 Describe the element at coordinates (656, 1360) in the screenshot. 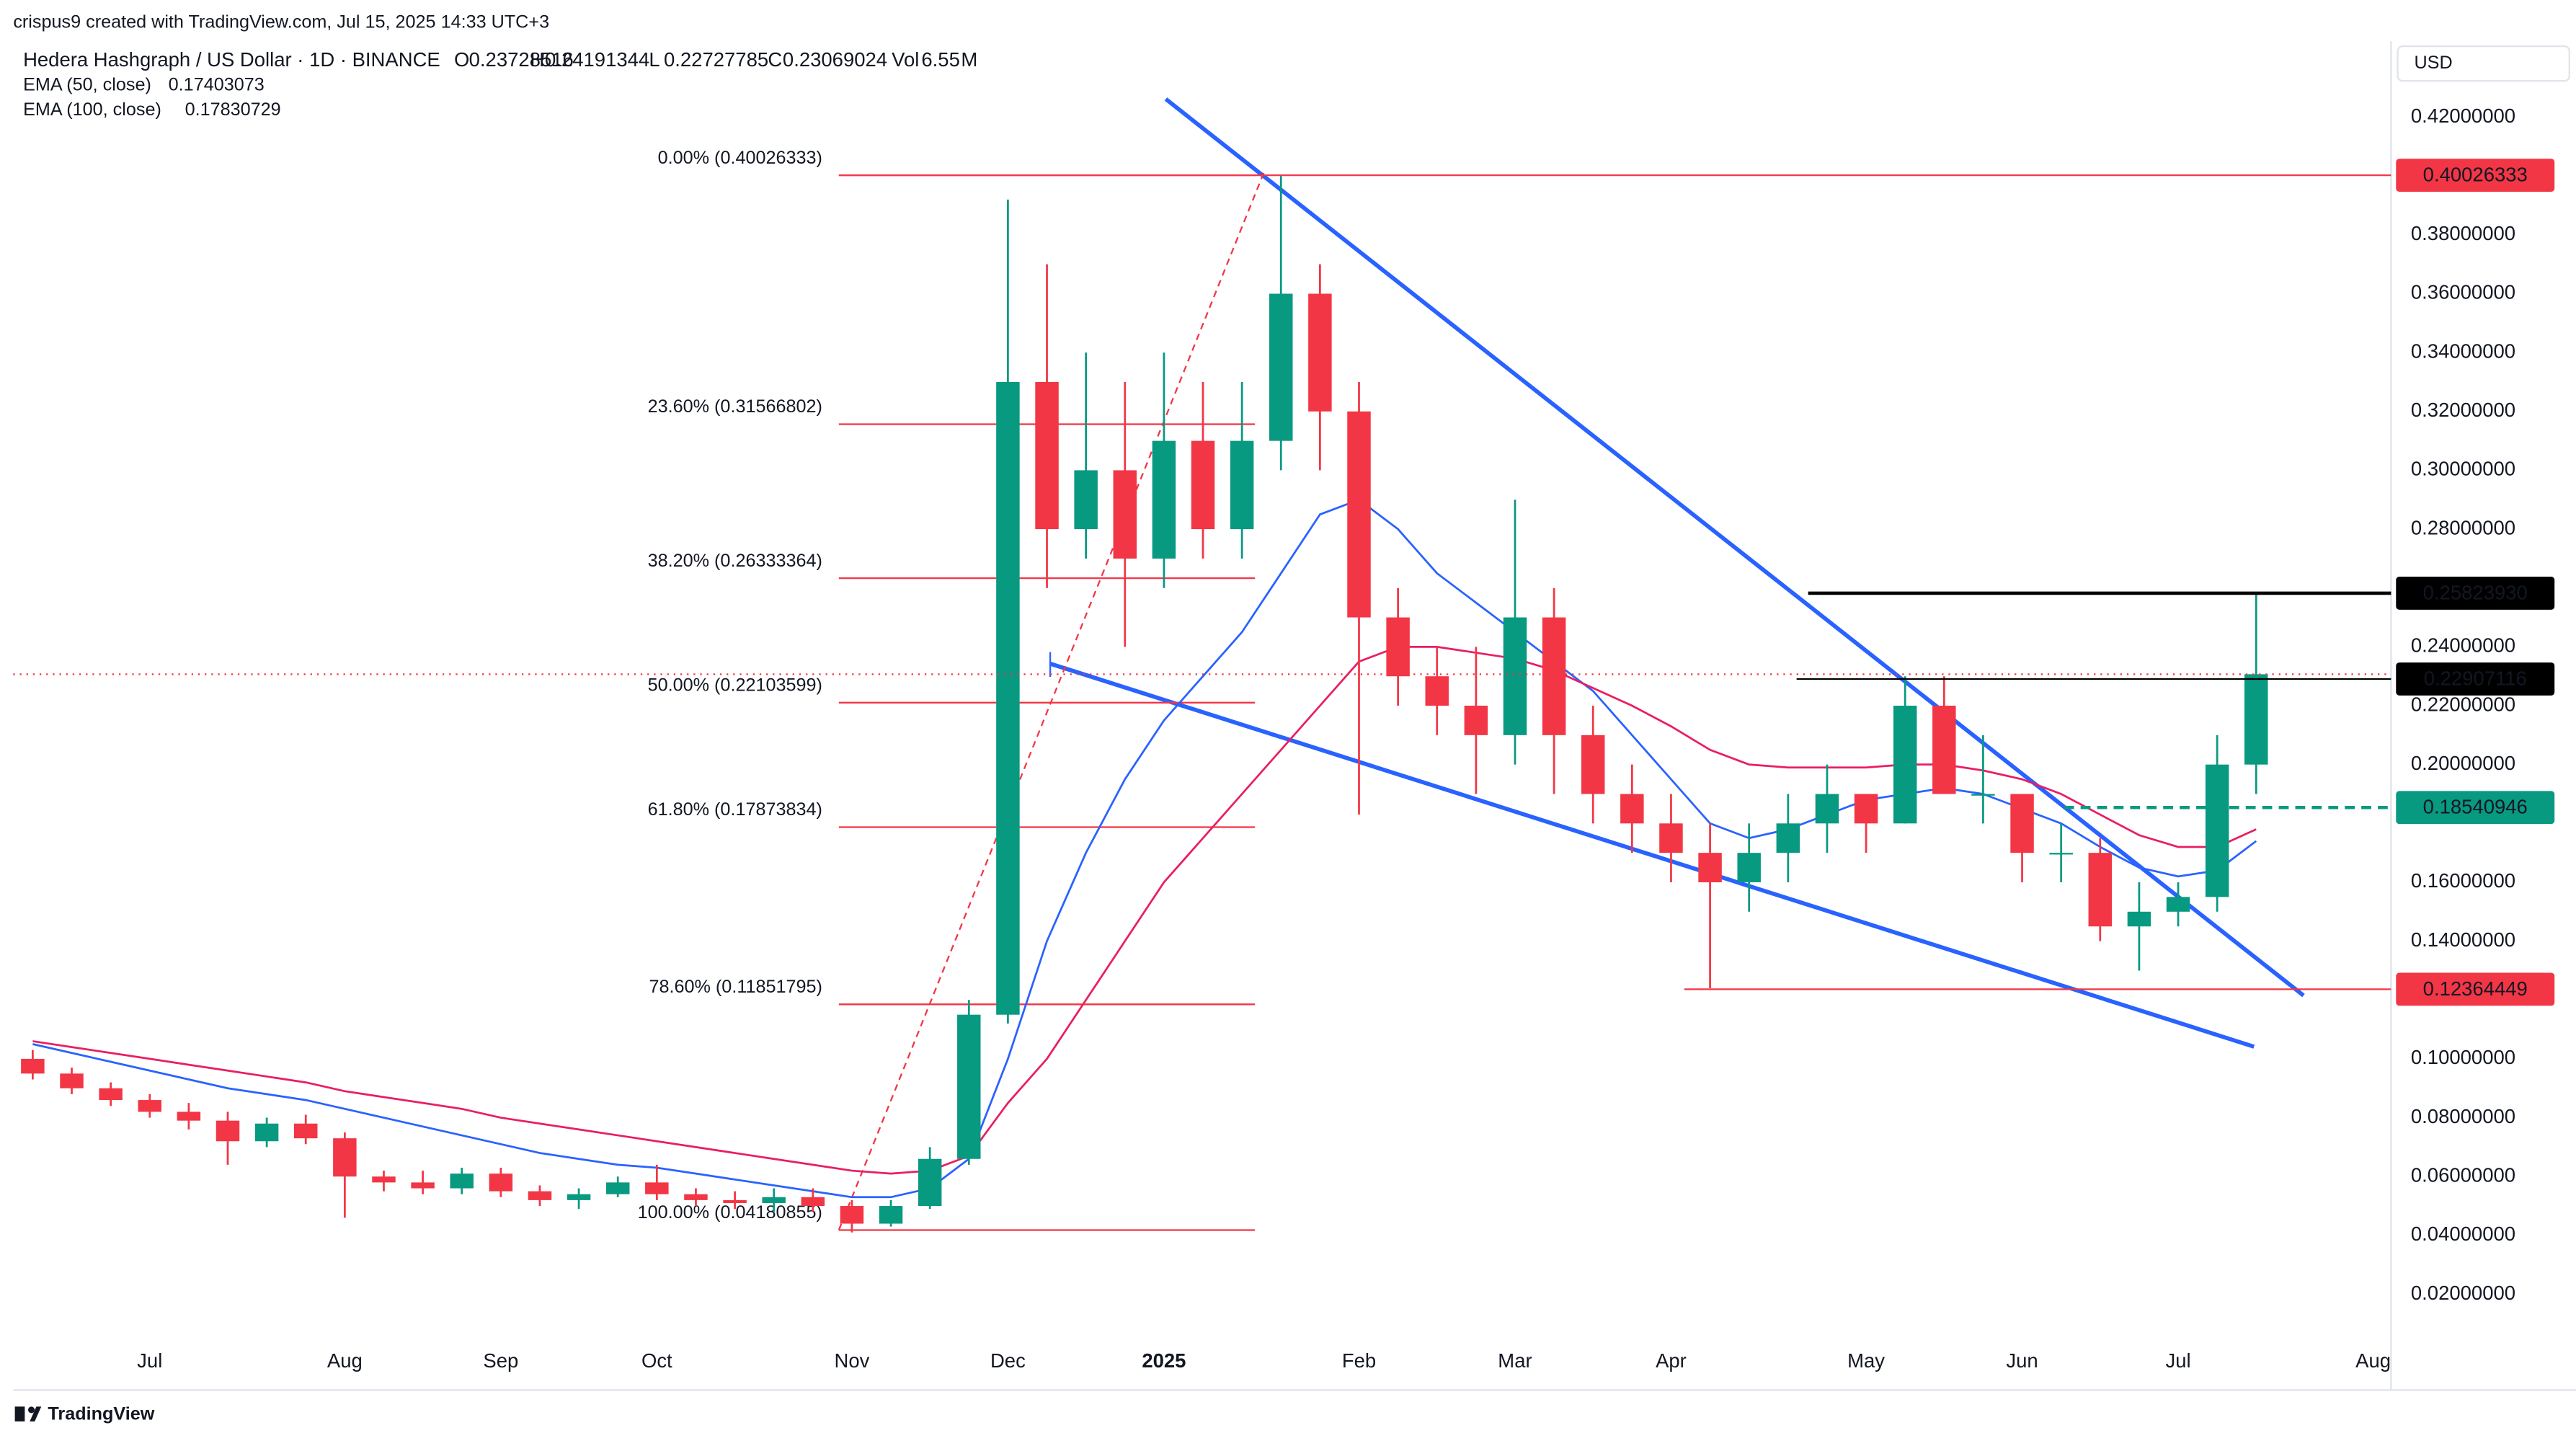

I see `x-tick-label: Oct` at that location.